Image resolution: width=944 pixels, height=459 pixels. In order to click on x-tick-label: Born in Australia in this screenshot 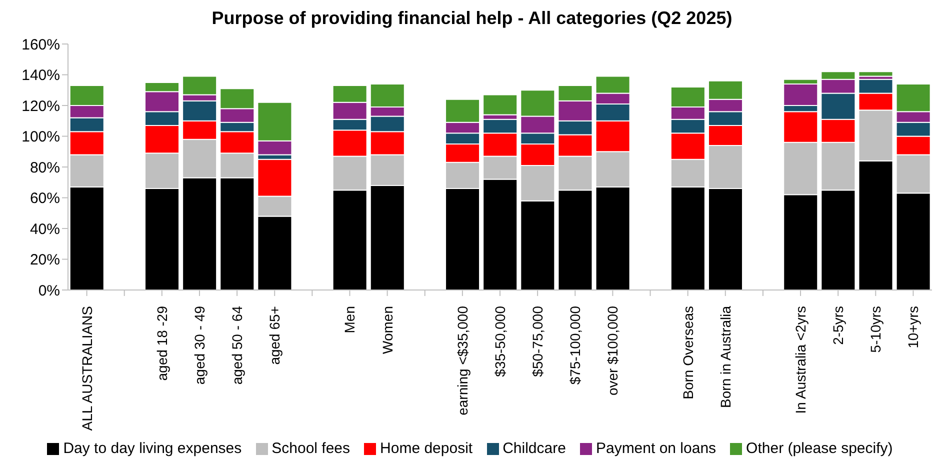, I will do `click(725, 357)`.